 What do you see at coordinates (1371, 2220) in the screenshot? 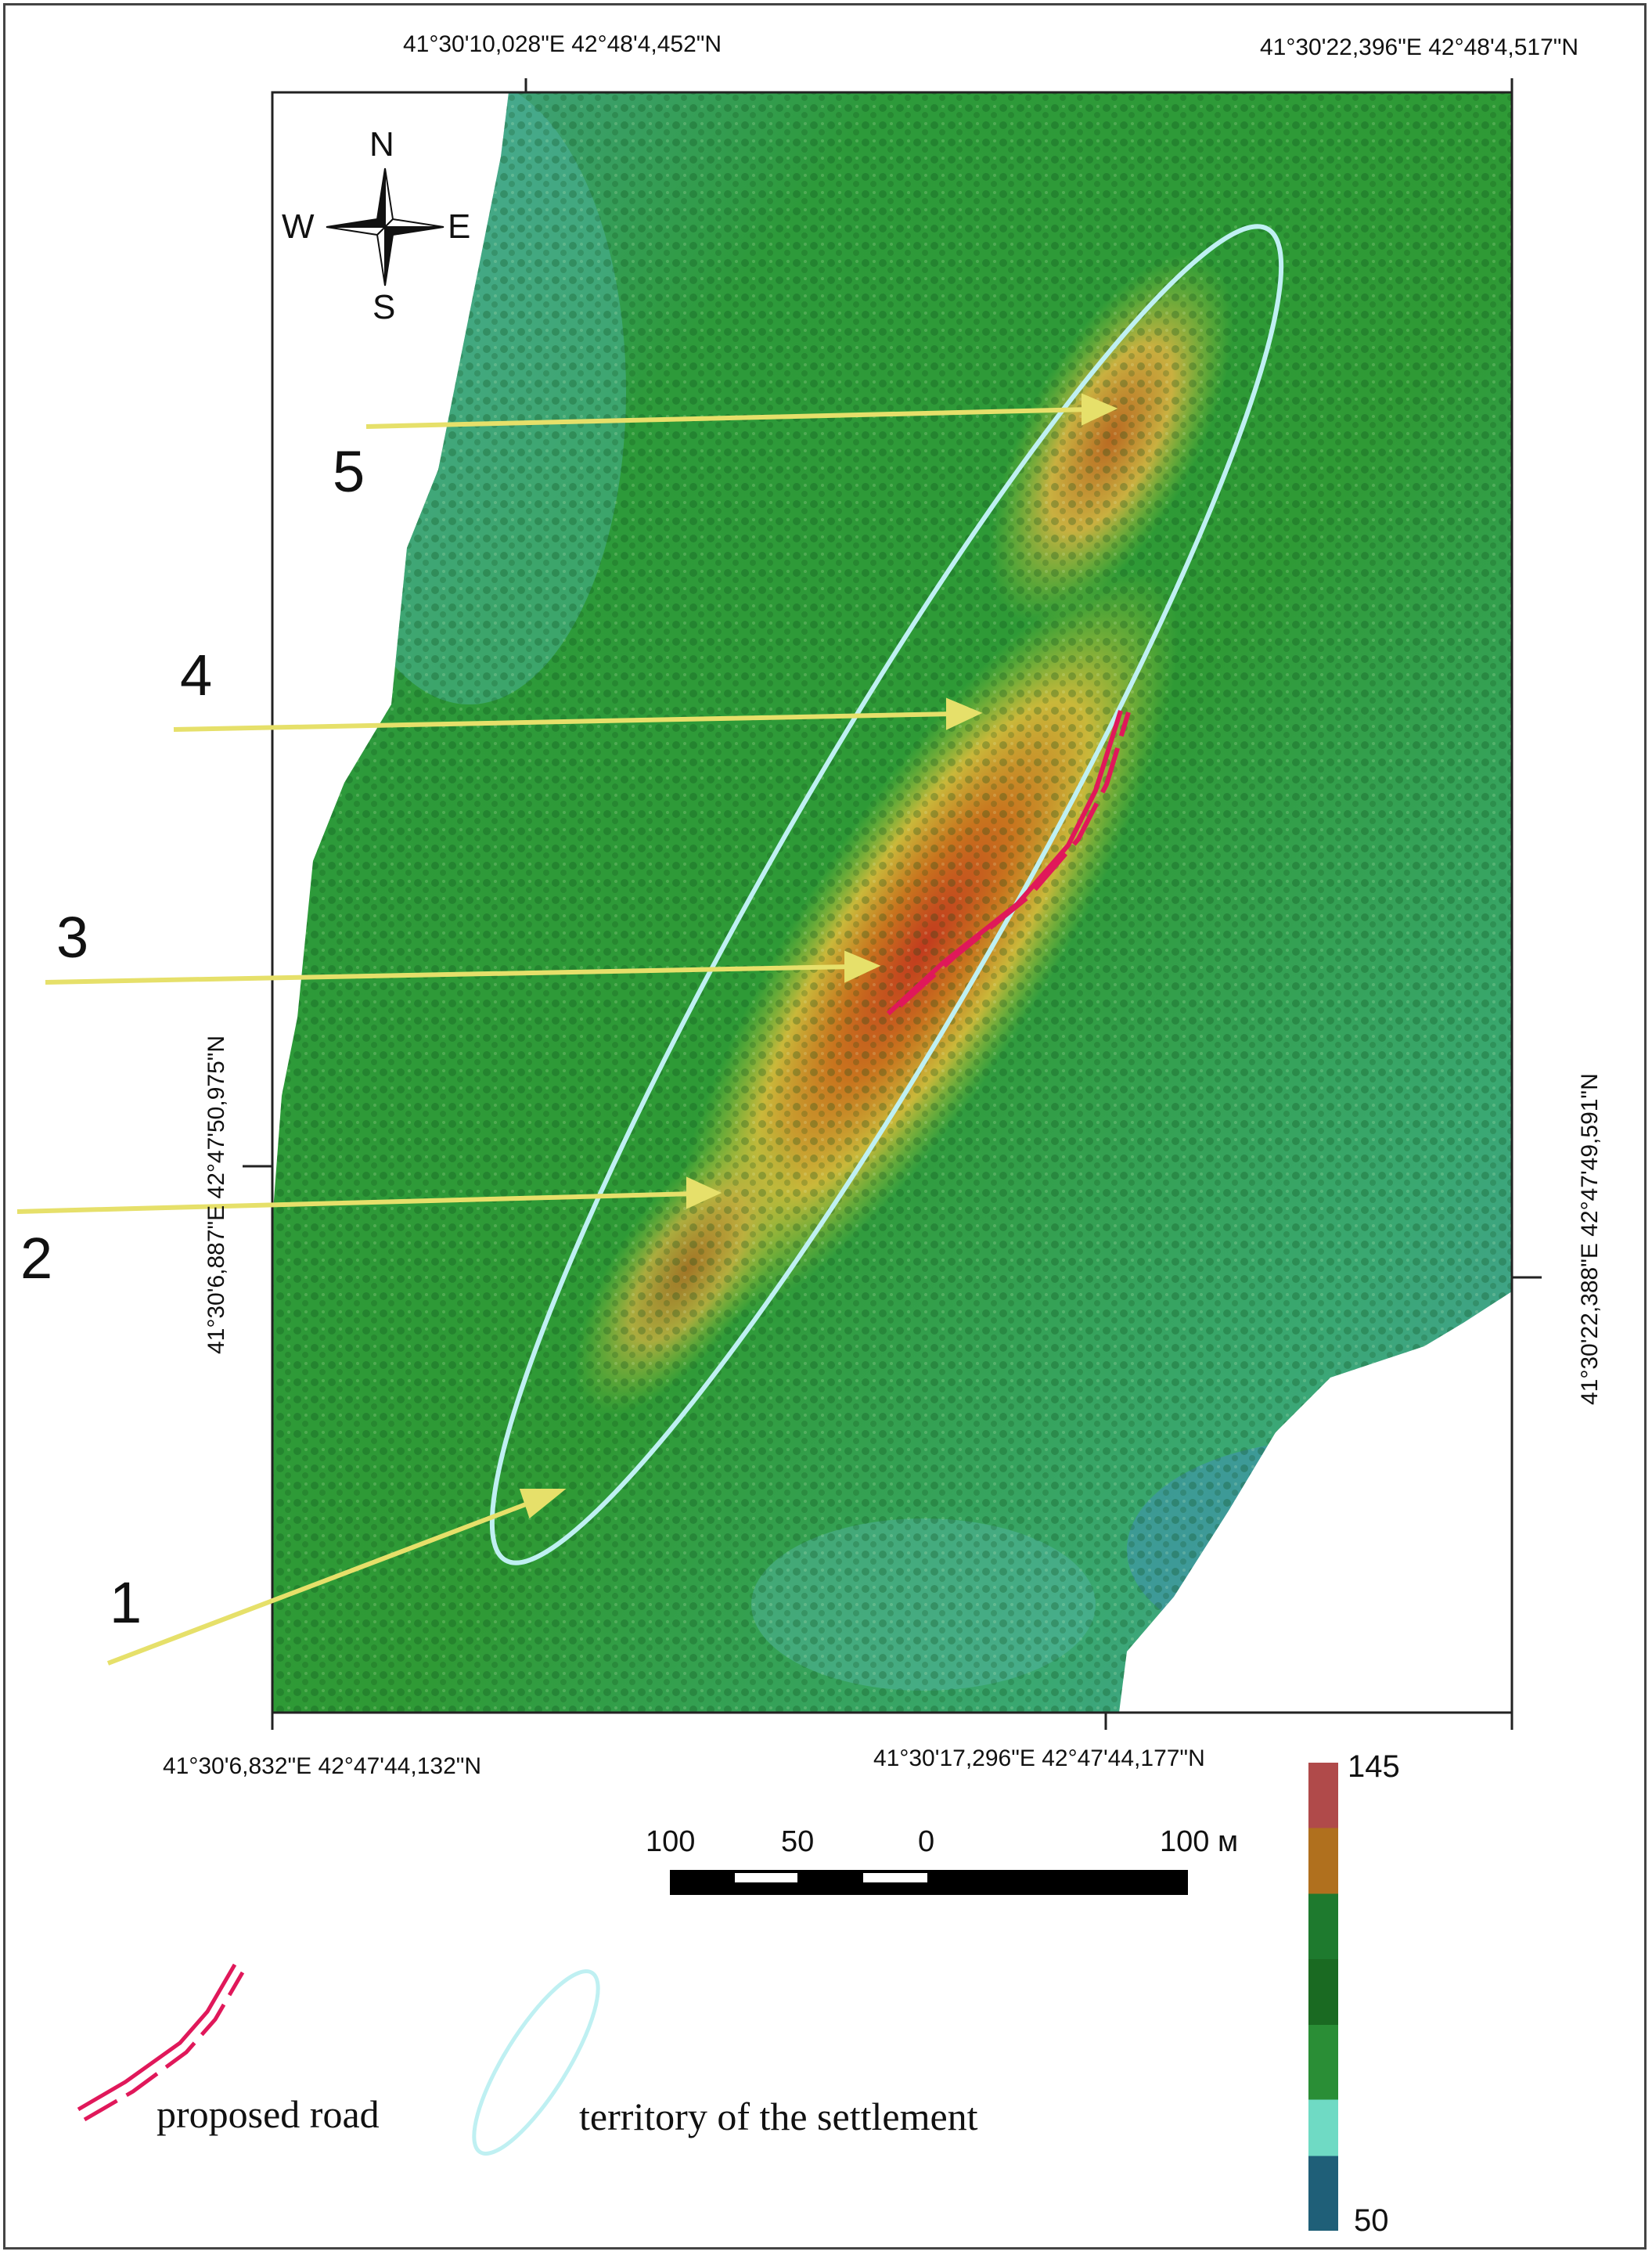
I see `ramp-min-label: 50` at bounding box center [1371, 2220].